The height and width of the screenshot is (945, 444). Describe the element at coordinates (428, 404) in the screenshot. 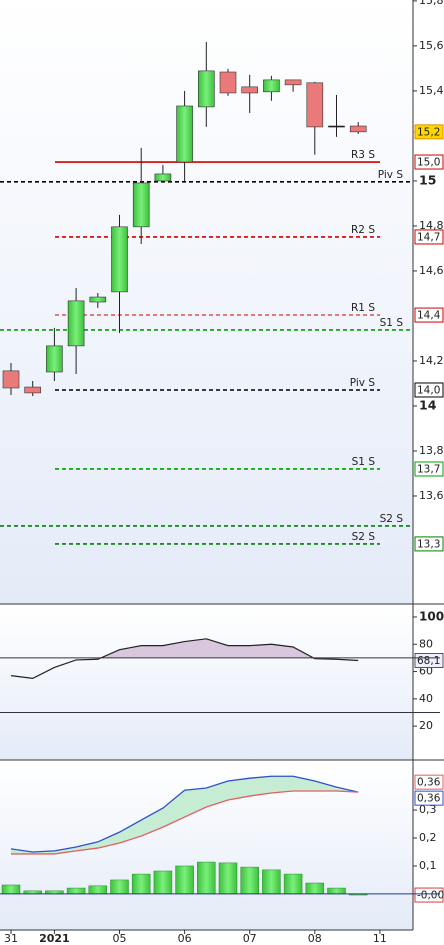

I see `y-tick-label: 14` at that location.